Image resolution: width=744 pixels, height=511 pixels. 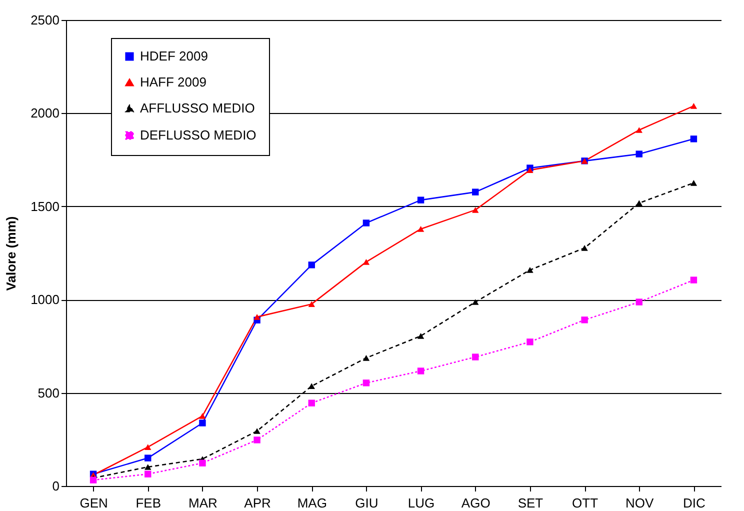 I want to click on x-tick-label: NOV, so click(x=640, y=503).